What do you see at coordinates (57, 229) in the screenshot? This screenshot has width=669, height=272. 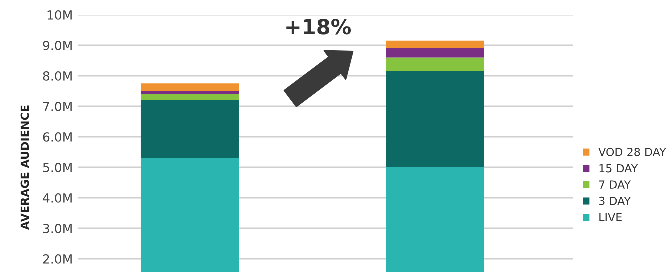 I see `y-tick-label: 3.0M` at bounding box center [57, 229].